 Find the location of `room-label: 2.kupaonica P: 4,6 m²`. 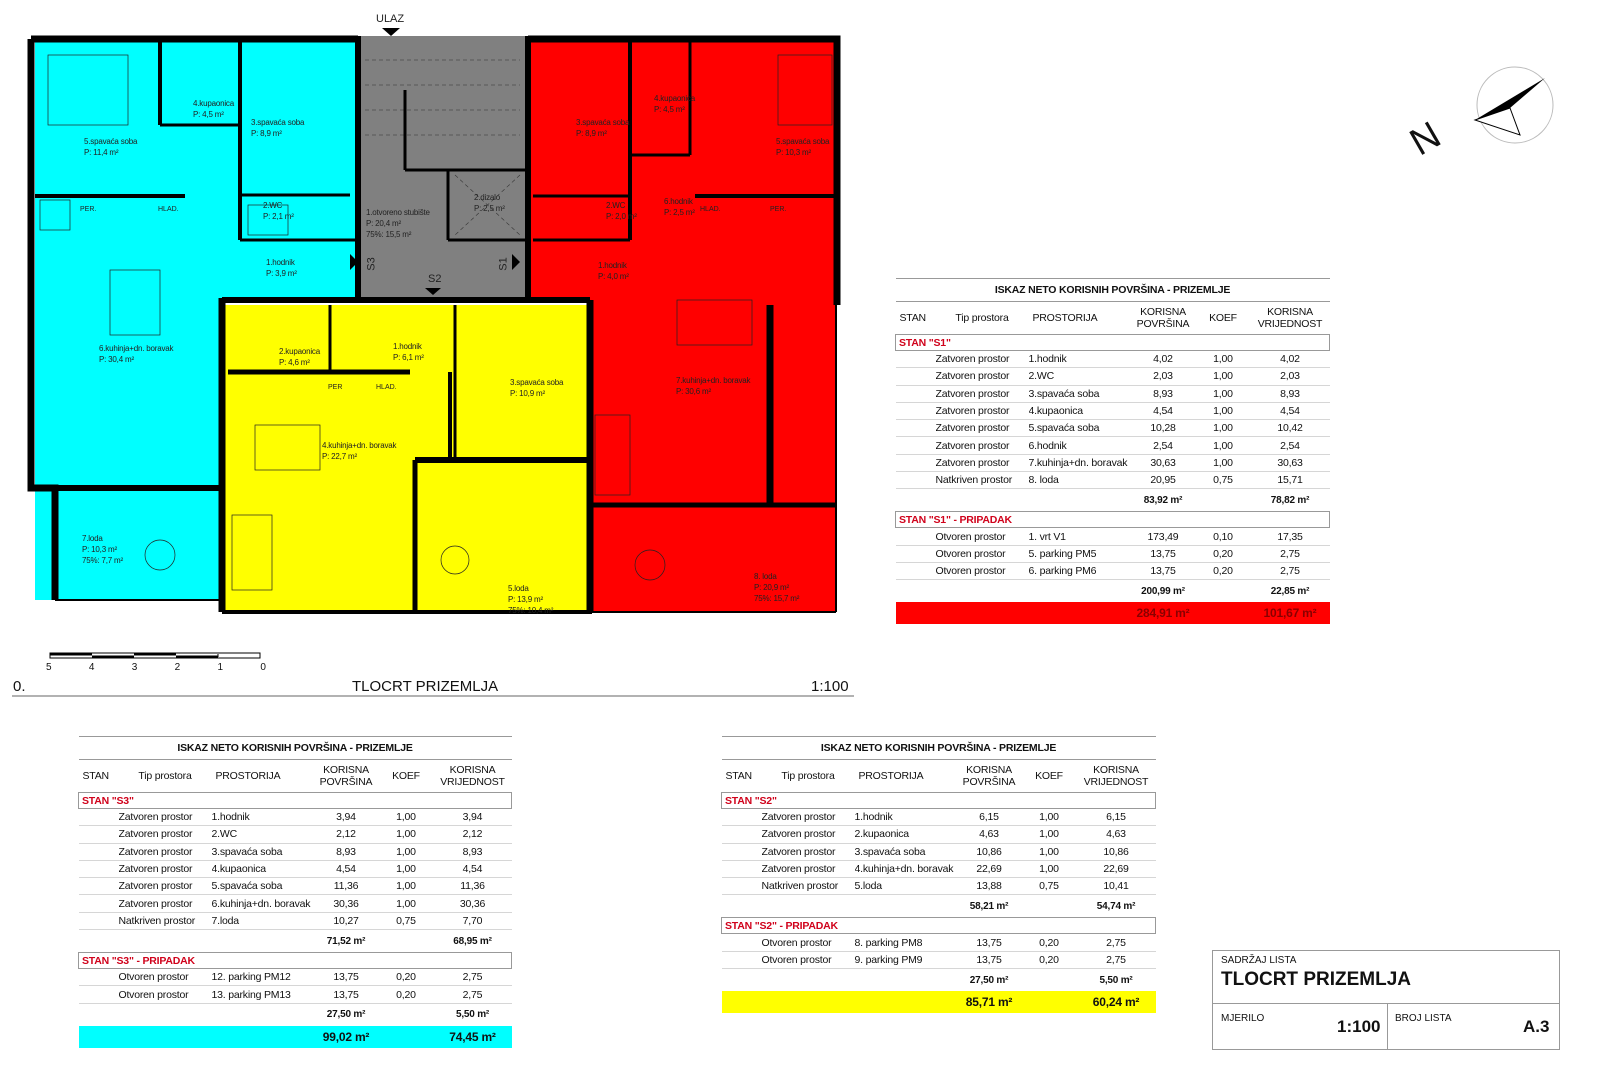

room-label: 2.kupaonica P: 4,6 m² is located at coordinates (299, 357).